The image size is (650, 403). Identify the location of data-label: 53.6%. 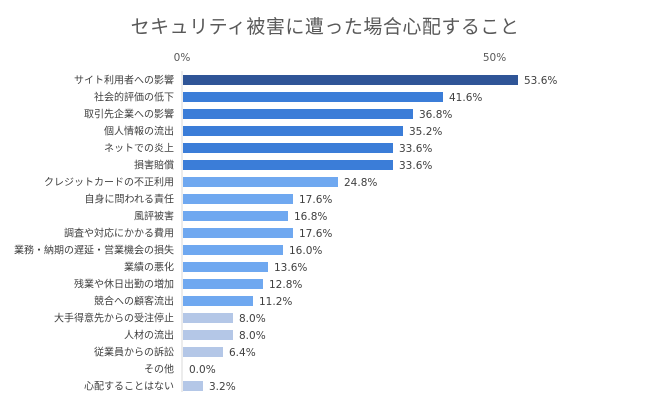
(540, 81).